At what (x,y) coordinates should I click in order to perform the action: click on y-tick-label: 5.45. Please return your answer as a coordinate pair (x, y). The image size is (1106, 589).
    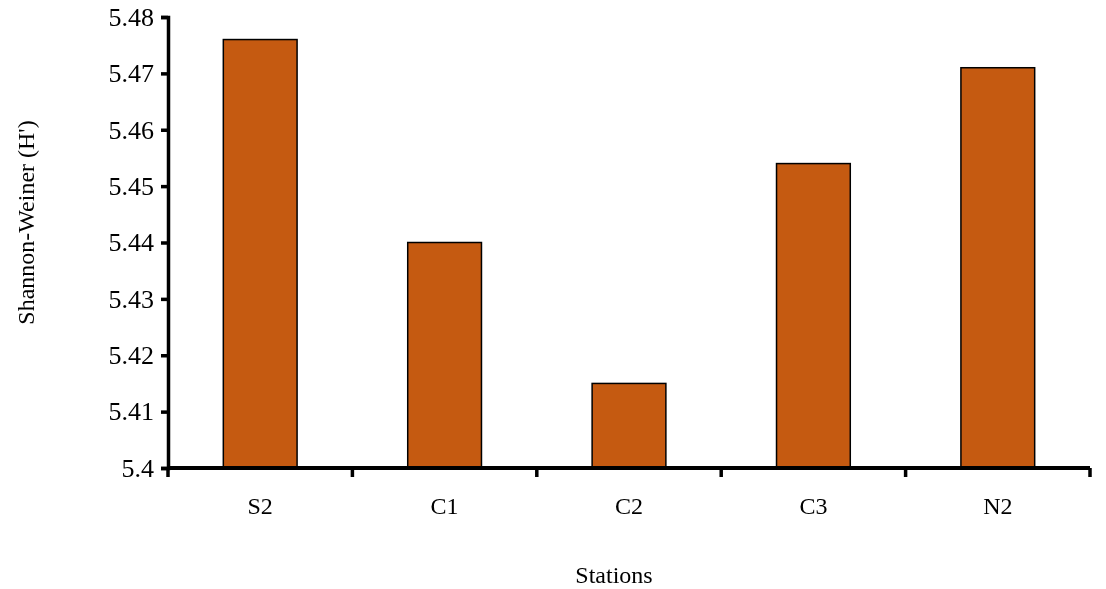
    Looking at the image, I should click on (131, 186).